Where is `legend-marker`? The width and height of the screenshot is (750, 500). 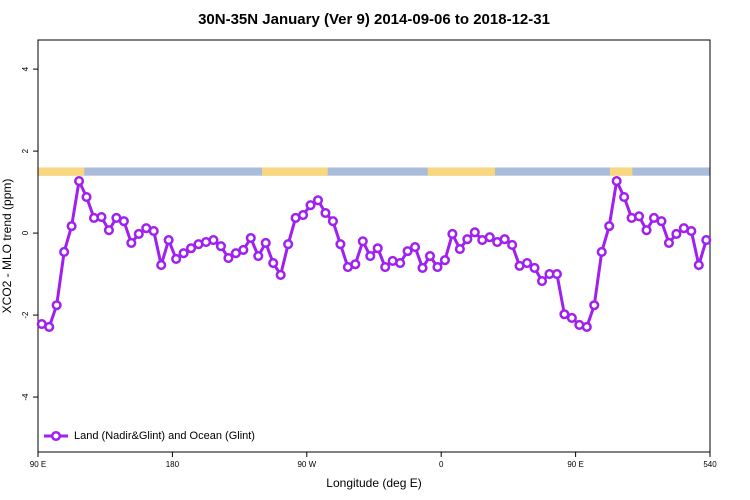 legend-marker is located at coordinates (56, 436).